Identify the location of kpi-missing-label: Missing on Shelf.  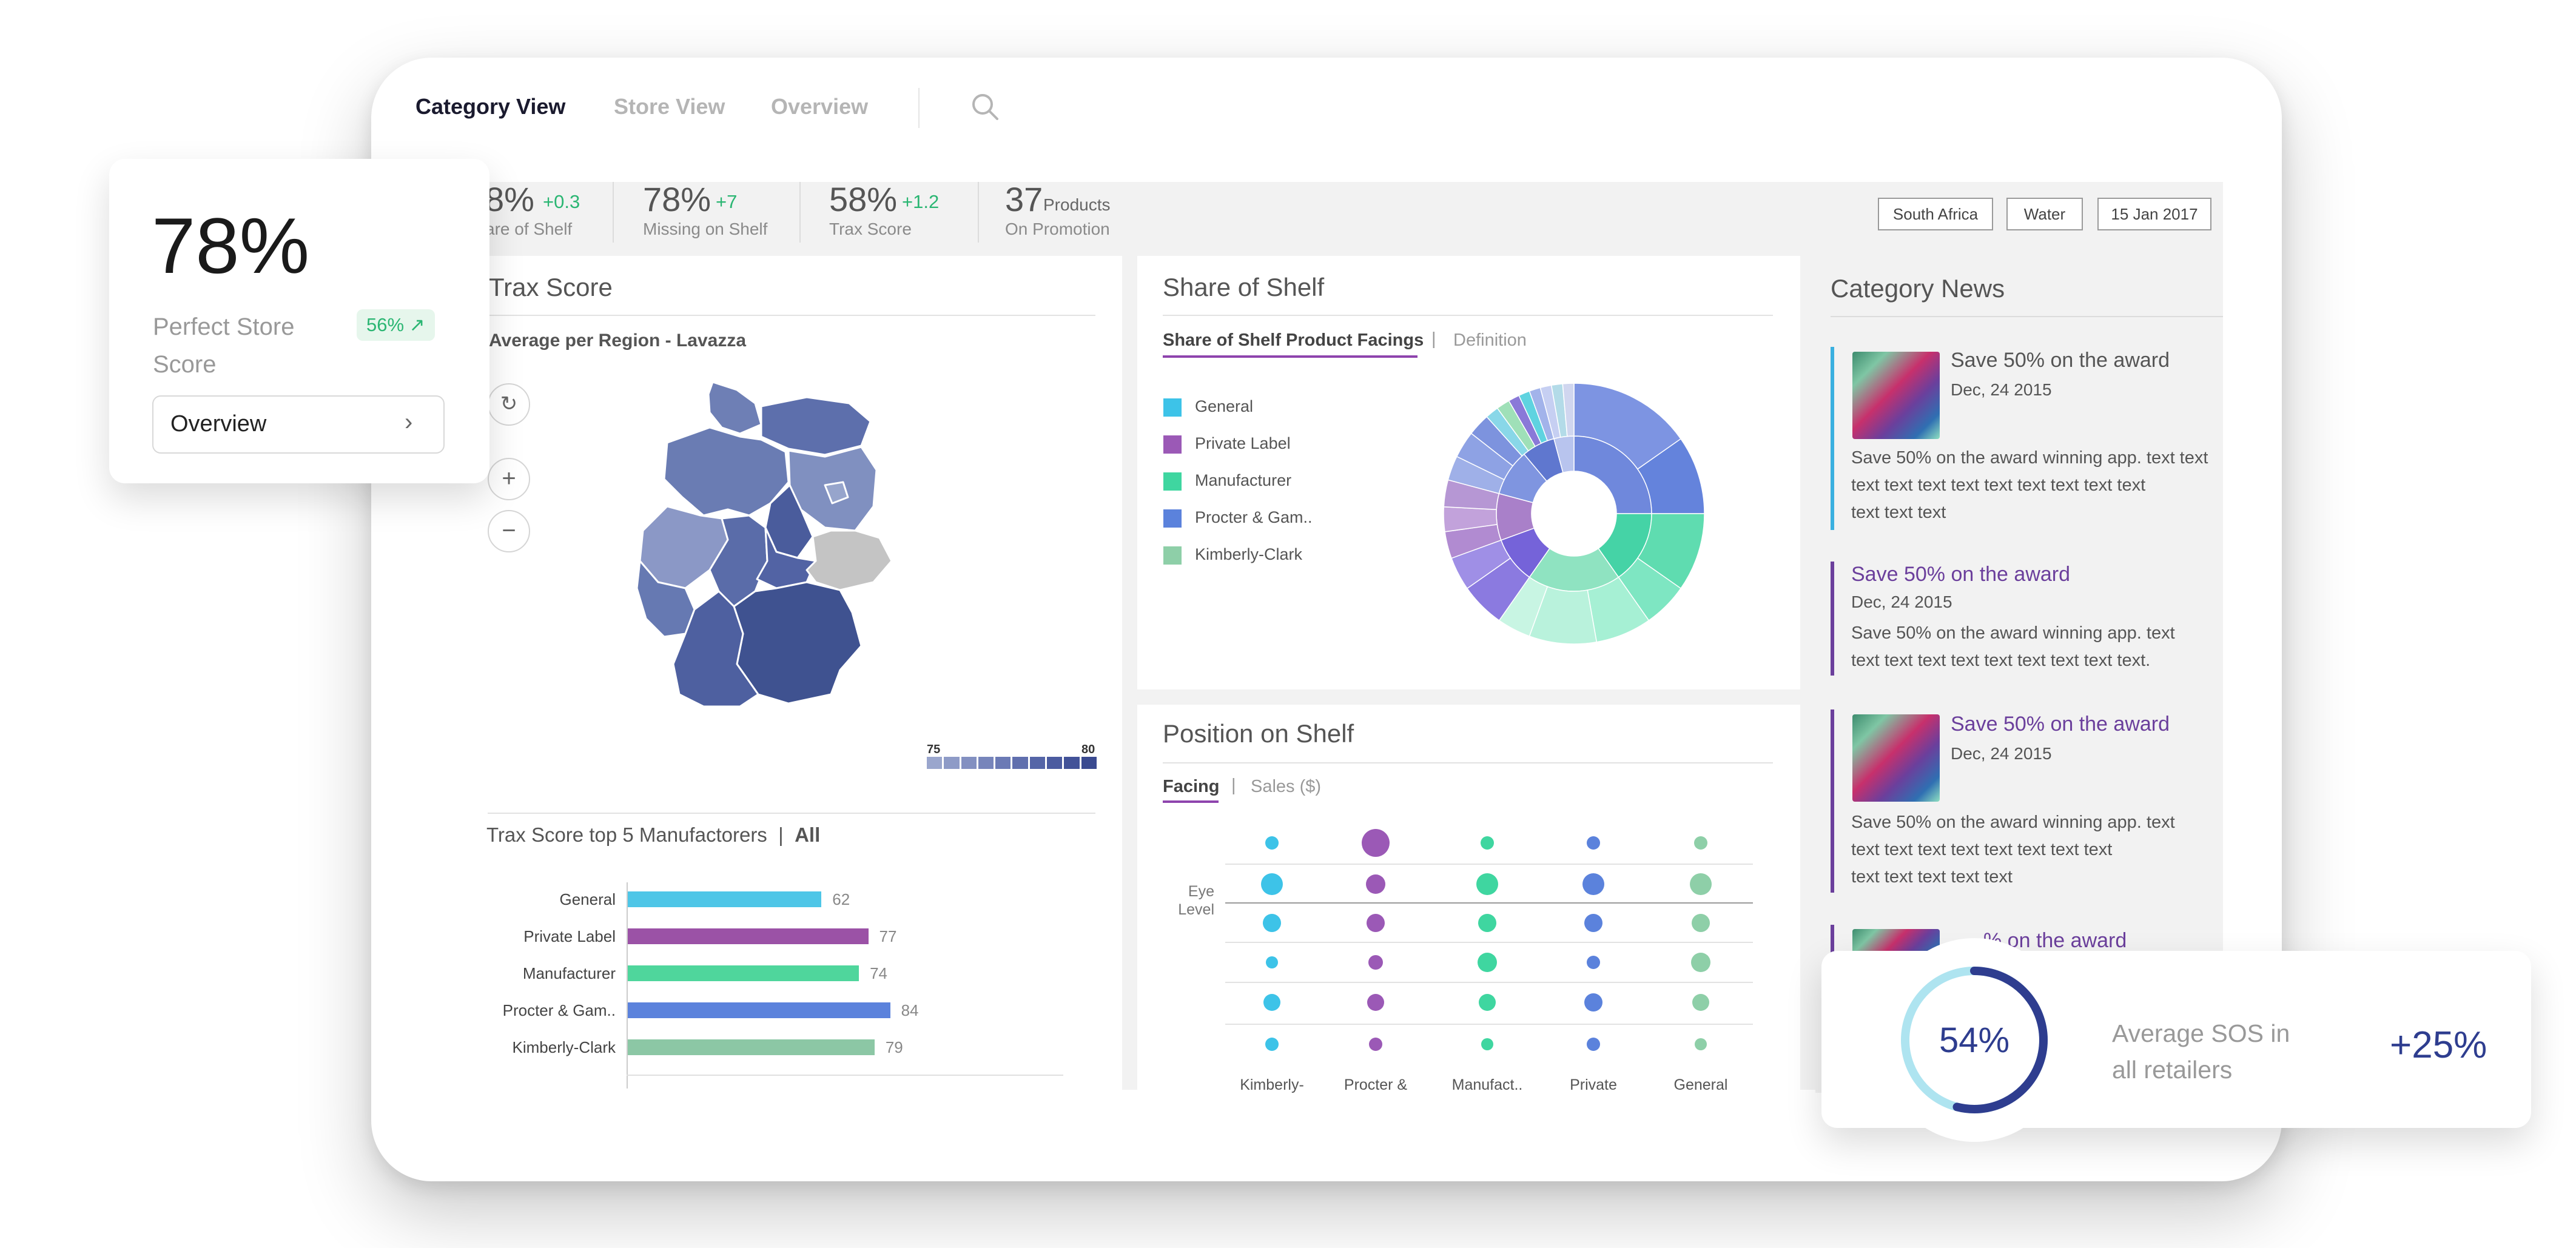
(705, 229).